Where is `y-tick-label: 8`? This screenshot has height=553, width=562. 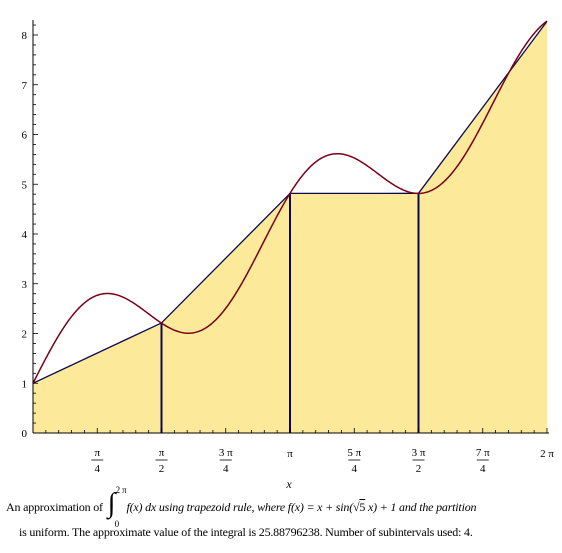 y-tick-label: 8 is located at coordinates (25, 36).